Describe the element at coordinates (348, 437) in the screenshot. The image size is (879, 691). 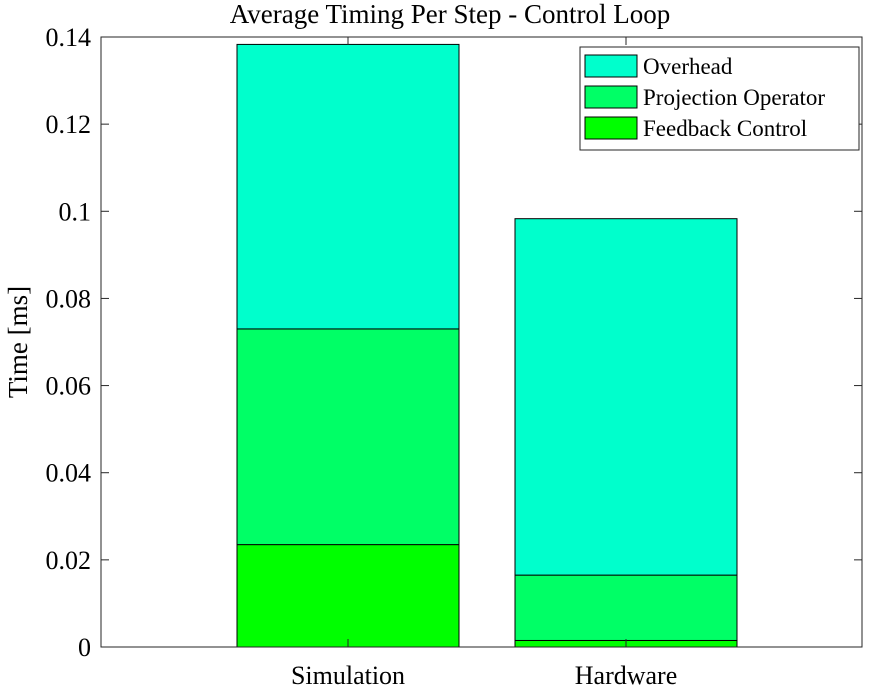
I see `bar-simulation-projection-operator` at that location.